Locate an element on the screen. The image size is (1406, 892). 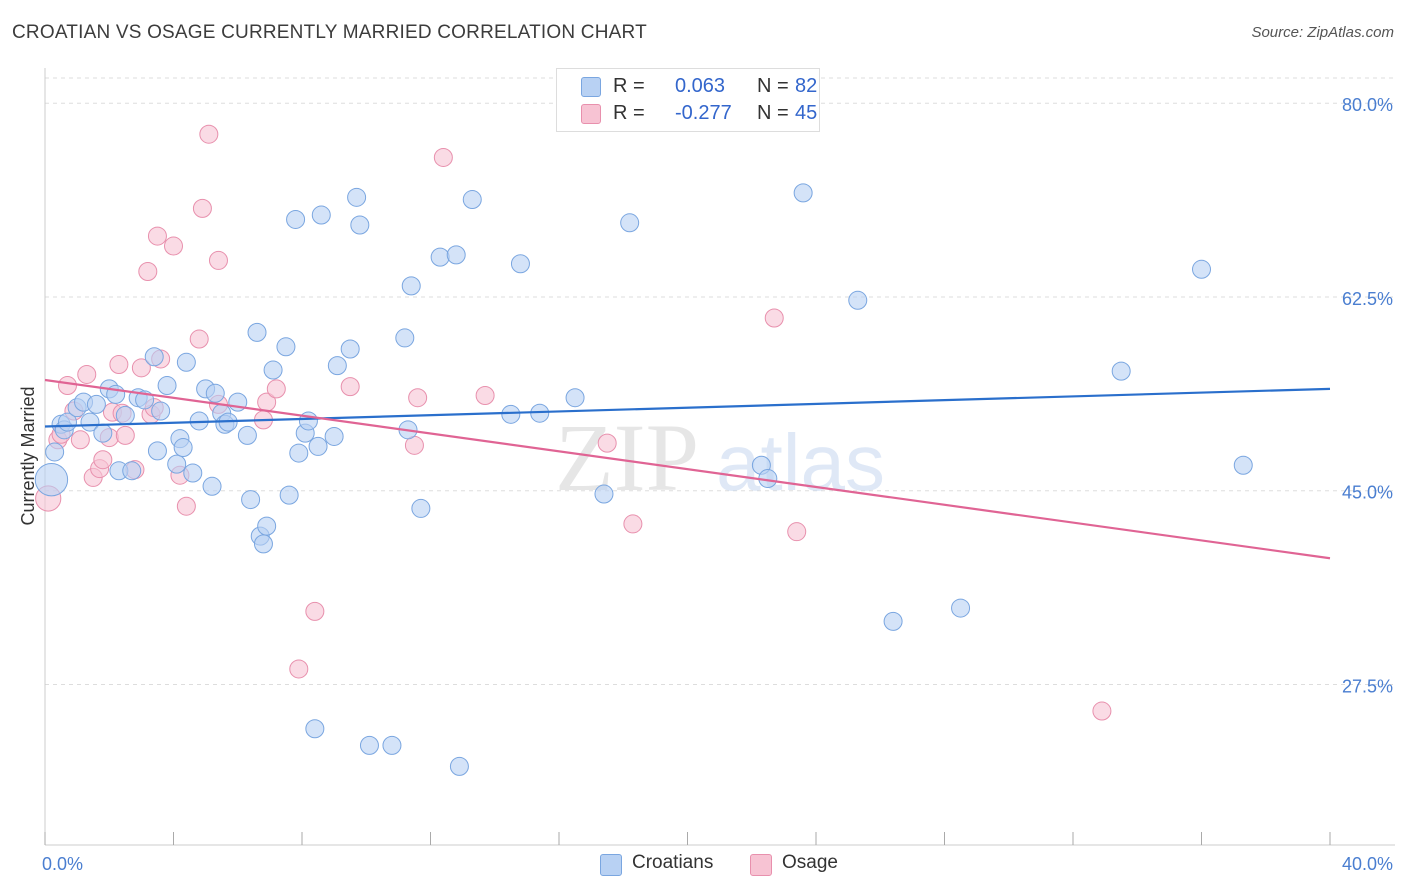
croatians-trend-line is located at coordinates (687, 407).